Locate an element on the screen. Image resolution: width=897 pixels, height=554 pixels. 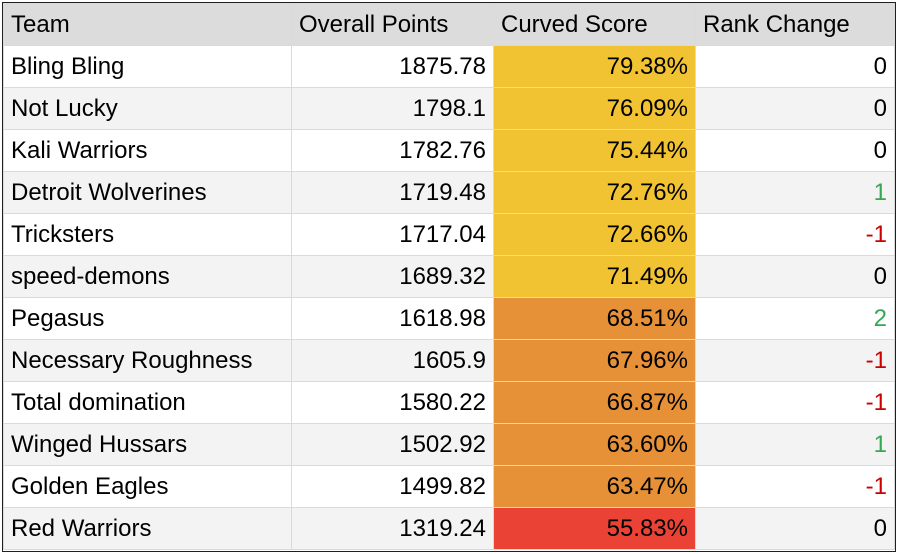
curved-score-cell: 76.09% is located at coordinates (594, 108).